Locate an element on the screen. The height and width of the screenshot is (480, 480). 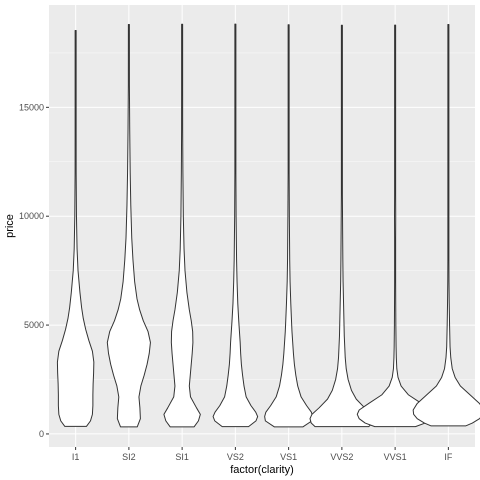
x-tick-label: VS1 is located at coordinates (288, 457).